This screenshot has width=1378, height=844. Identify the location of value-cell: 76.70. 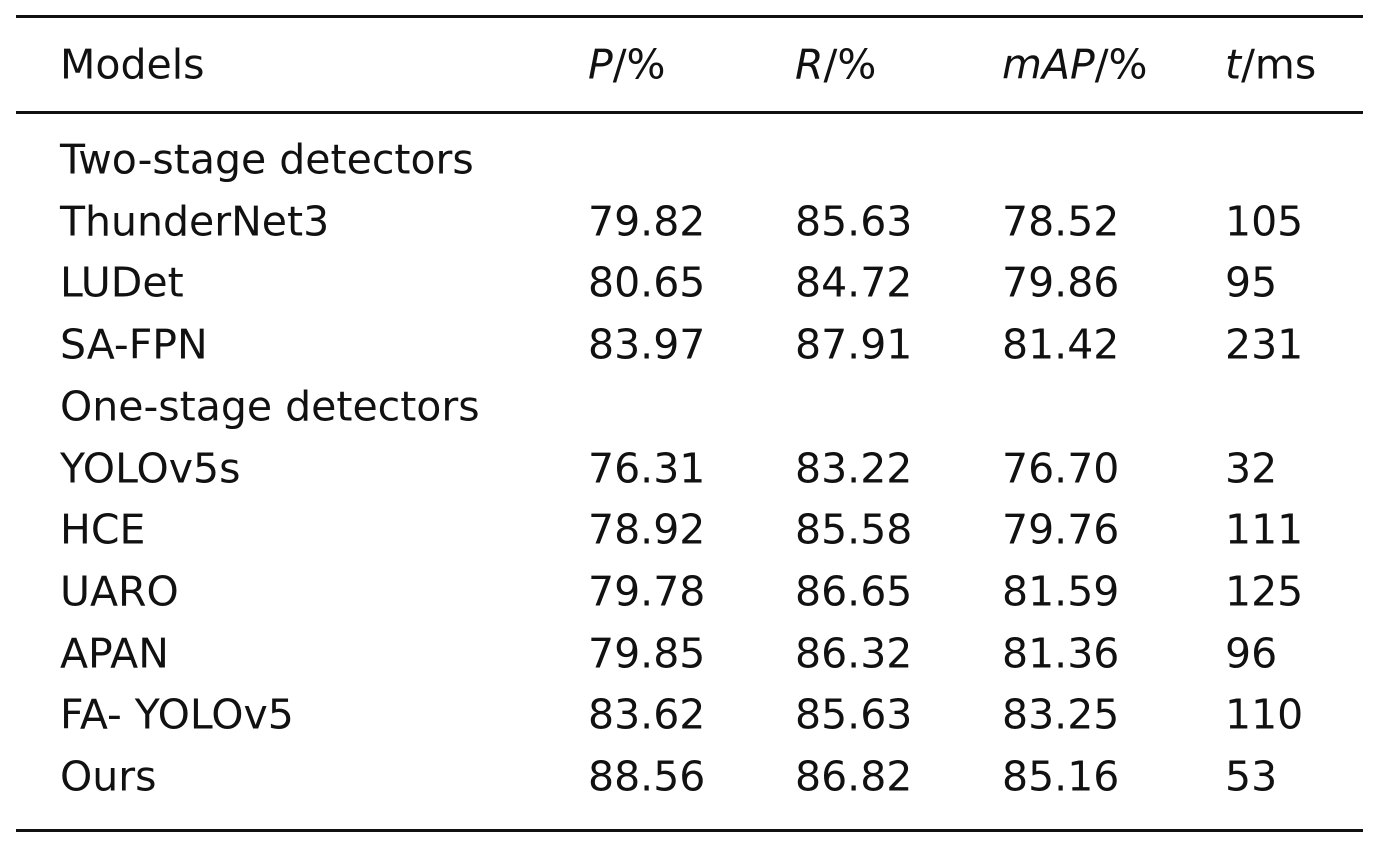
(1061, 468).